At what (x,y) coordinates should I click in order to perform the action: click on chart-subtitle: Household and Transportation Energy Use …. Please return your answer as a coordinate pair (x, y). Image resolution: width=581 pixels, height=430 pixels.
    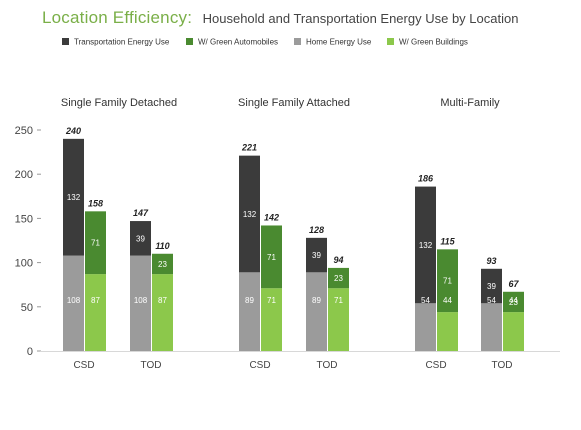
    Looking at the image, I should click on (360, 18).